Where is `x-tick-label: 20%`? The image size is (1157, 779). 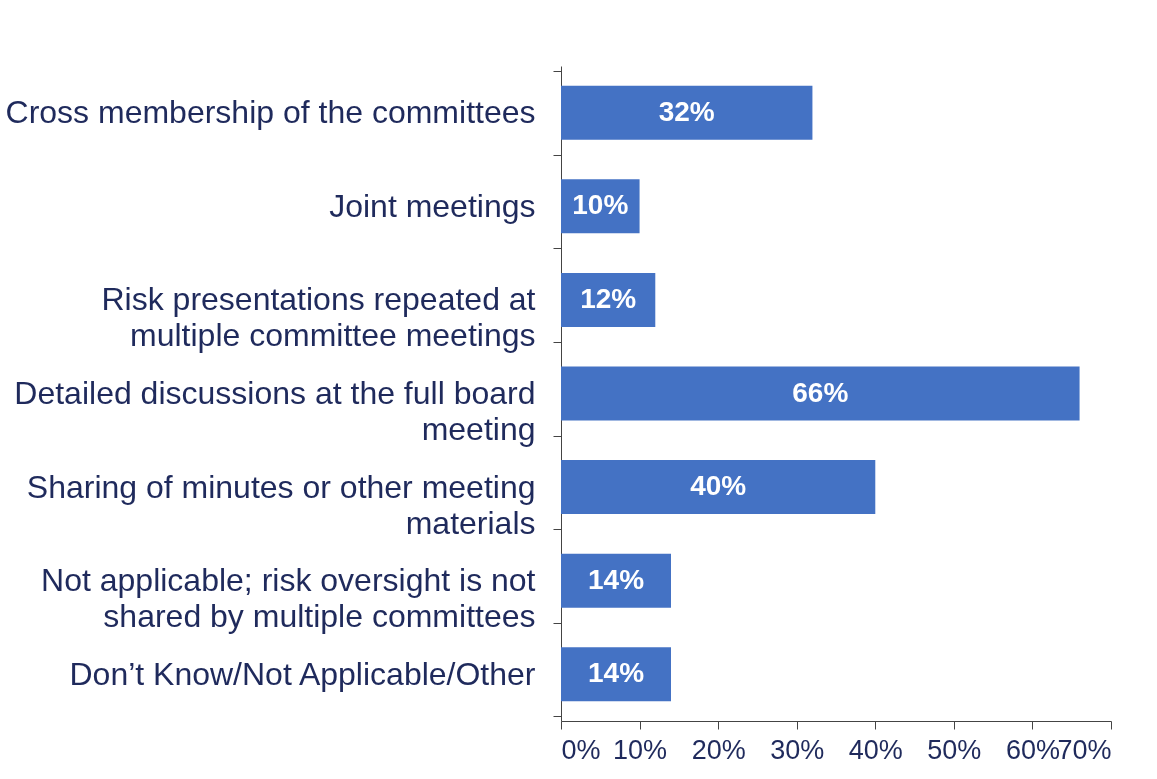 x-tick-label: 20% is located at coordinates (718, 749).